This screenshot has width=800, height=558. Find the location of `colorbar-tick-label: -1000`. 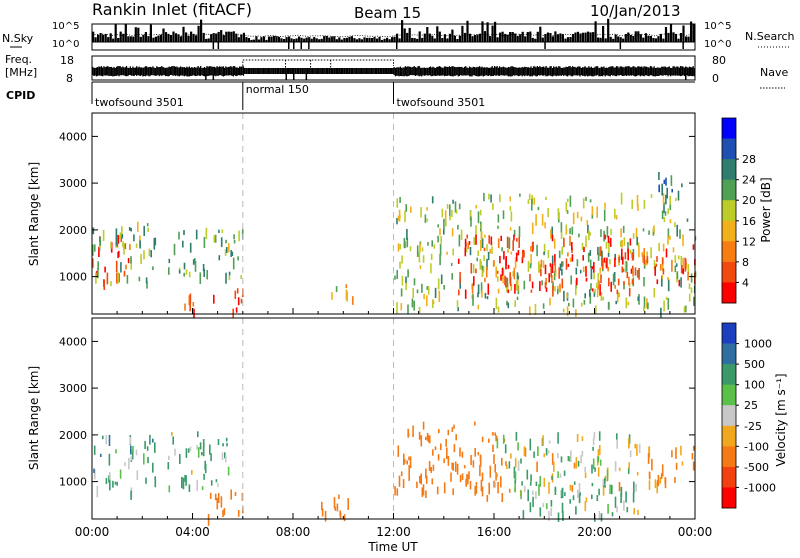

colorbar-tick-label: -1000 is located at coordinates (760, 487).